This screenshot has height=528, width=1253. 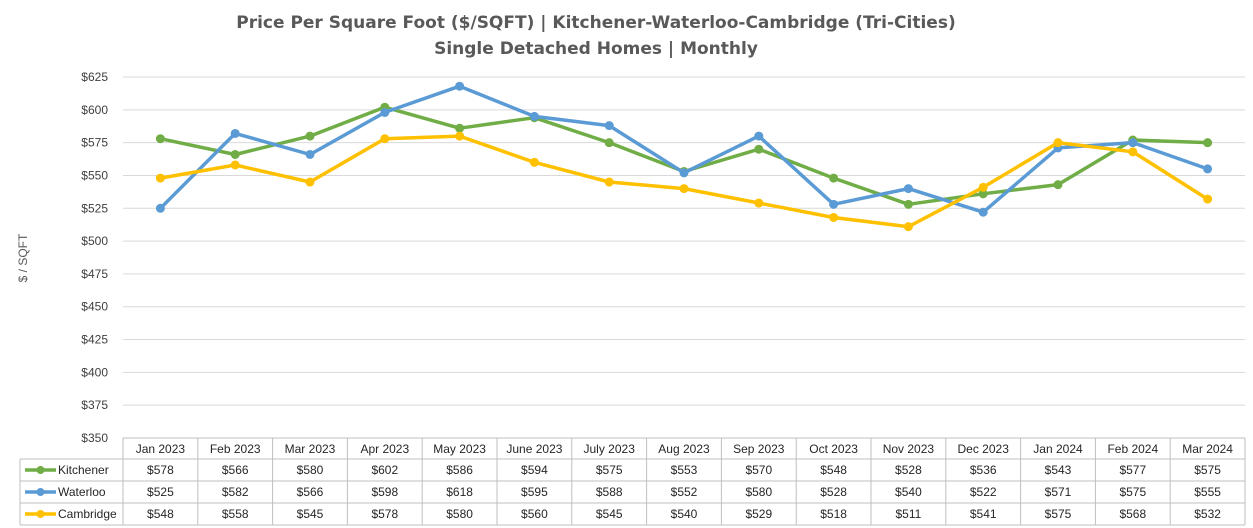 I want to click on data-label: $552, so click(x=684, y=492).